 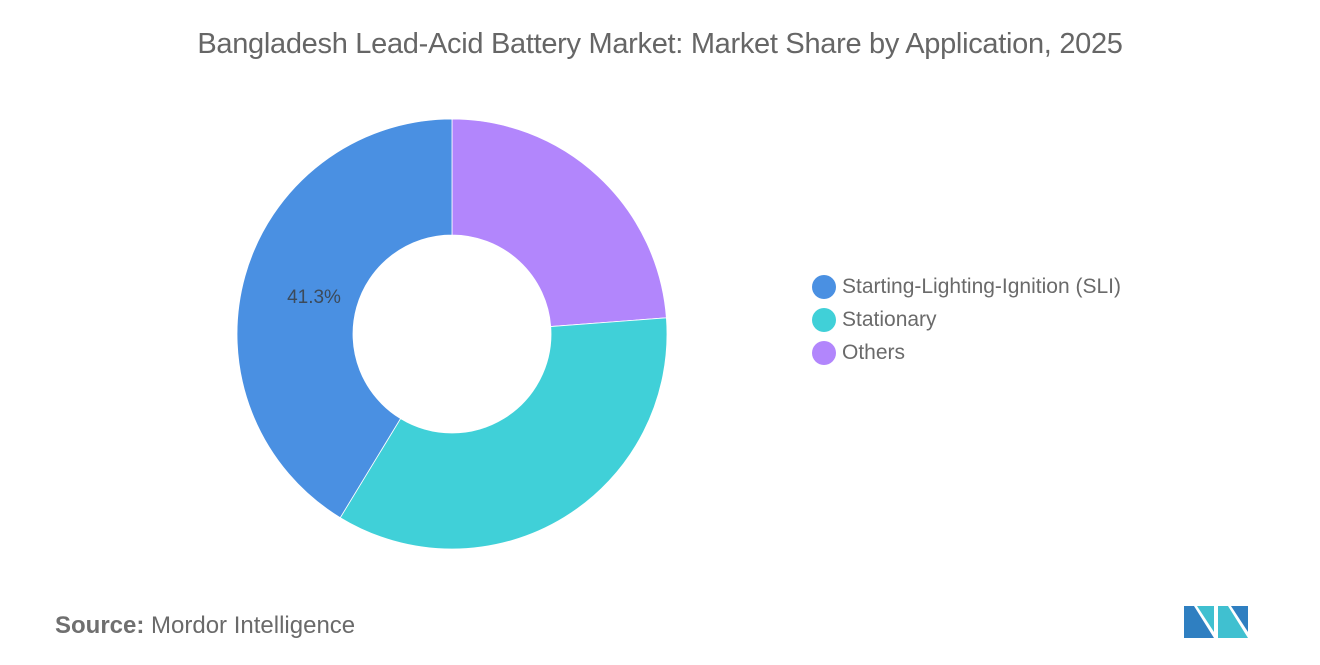 I want to click on legend-item-sli: Starting-Lighting-Ignition (SLI), so click(x=966, y=286).